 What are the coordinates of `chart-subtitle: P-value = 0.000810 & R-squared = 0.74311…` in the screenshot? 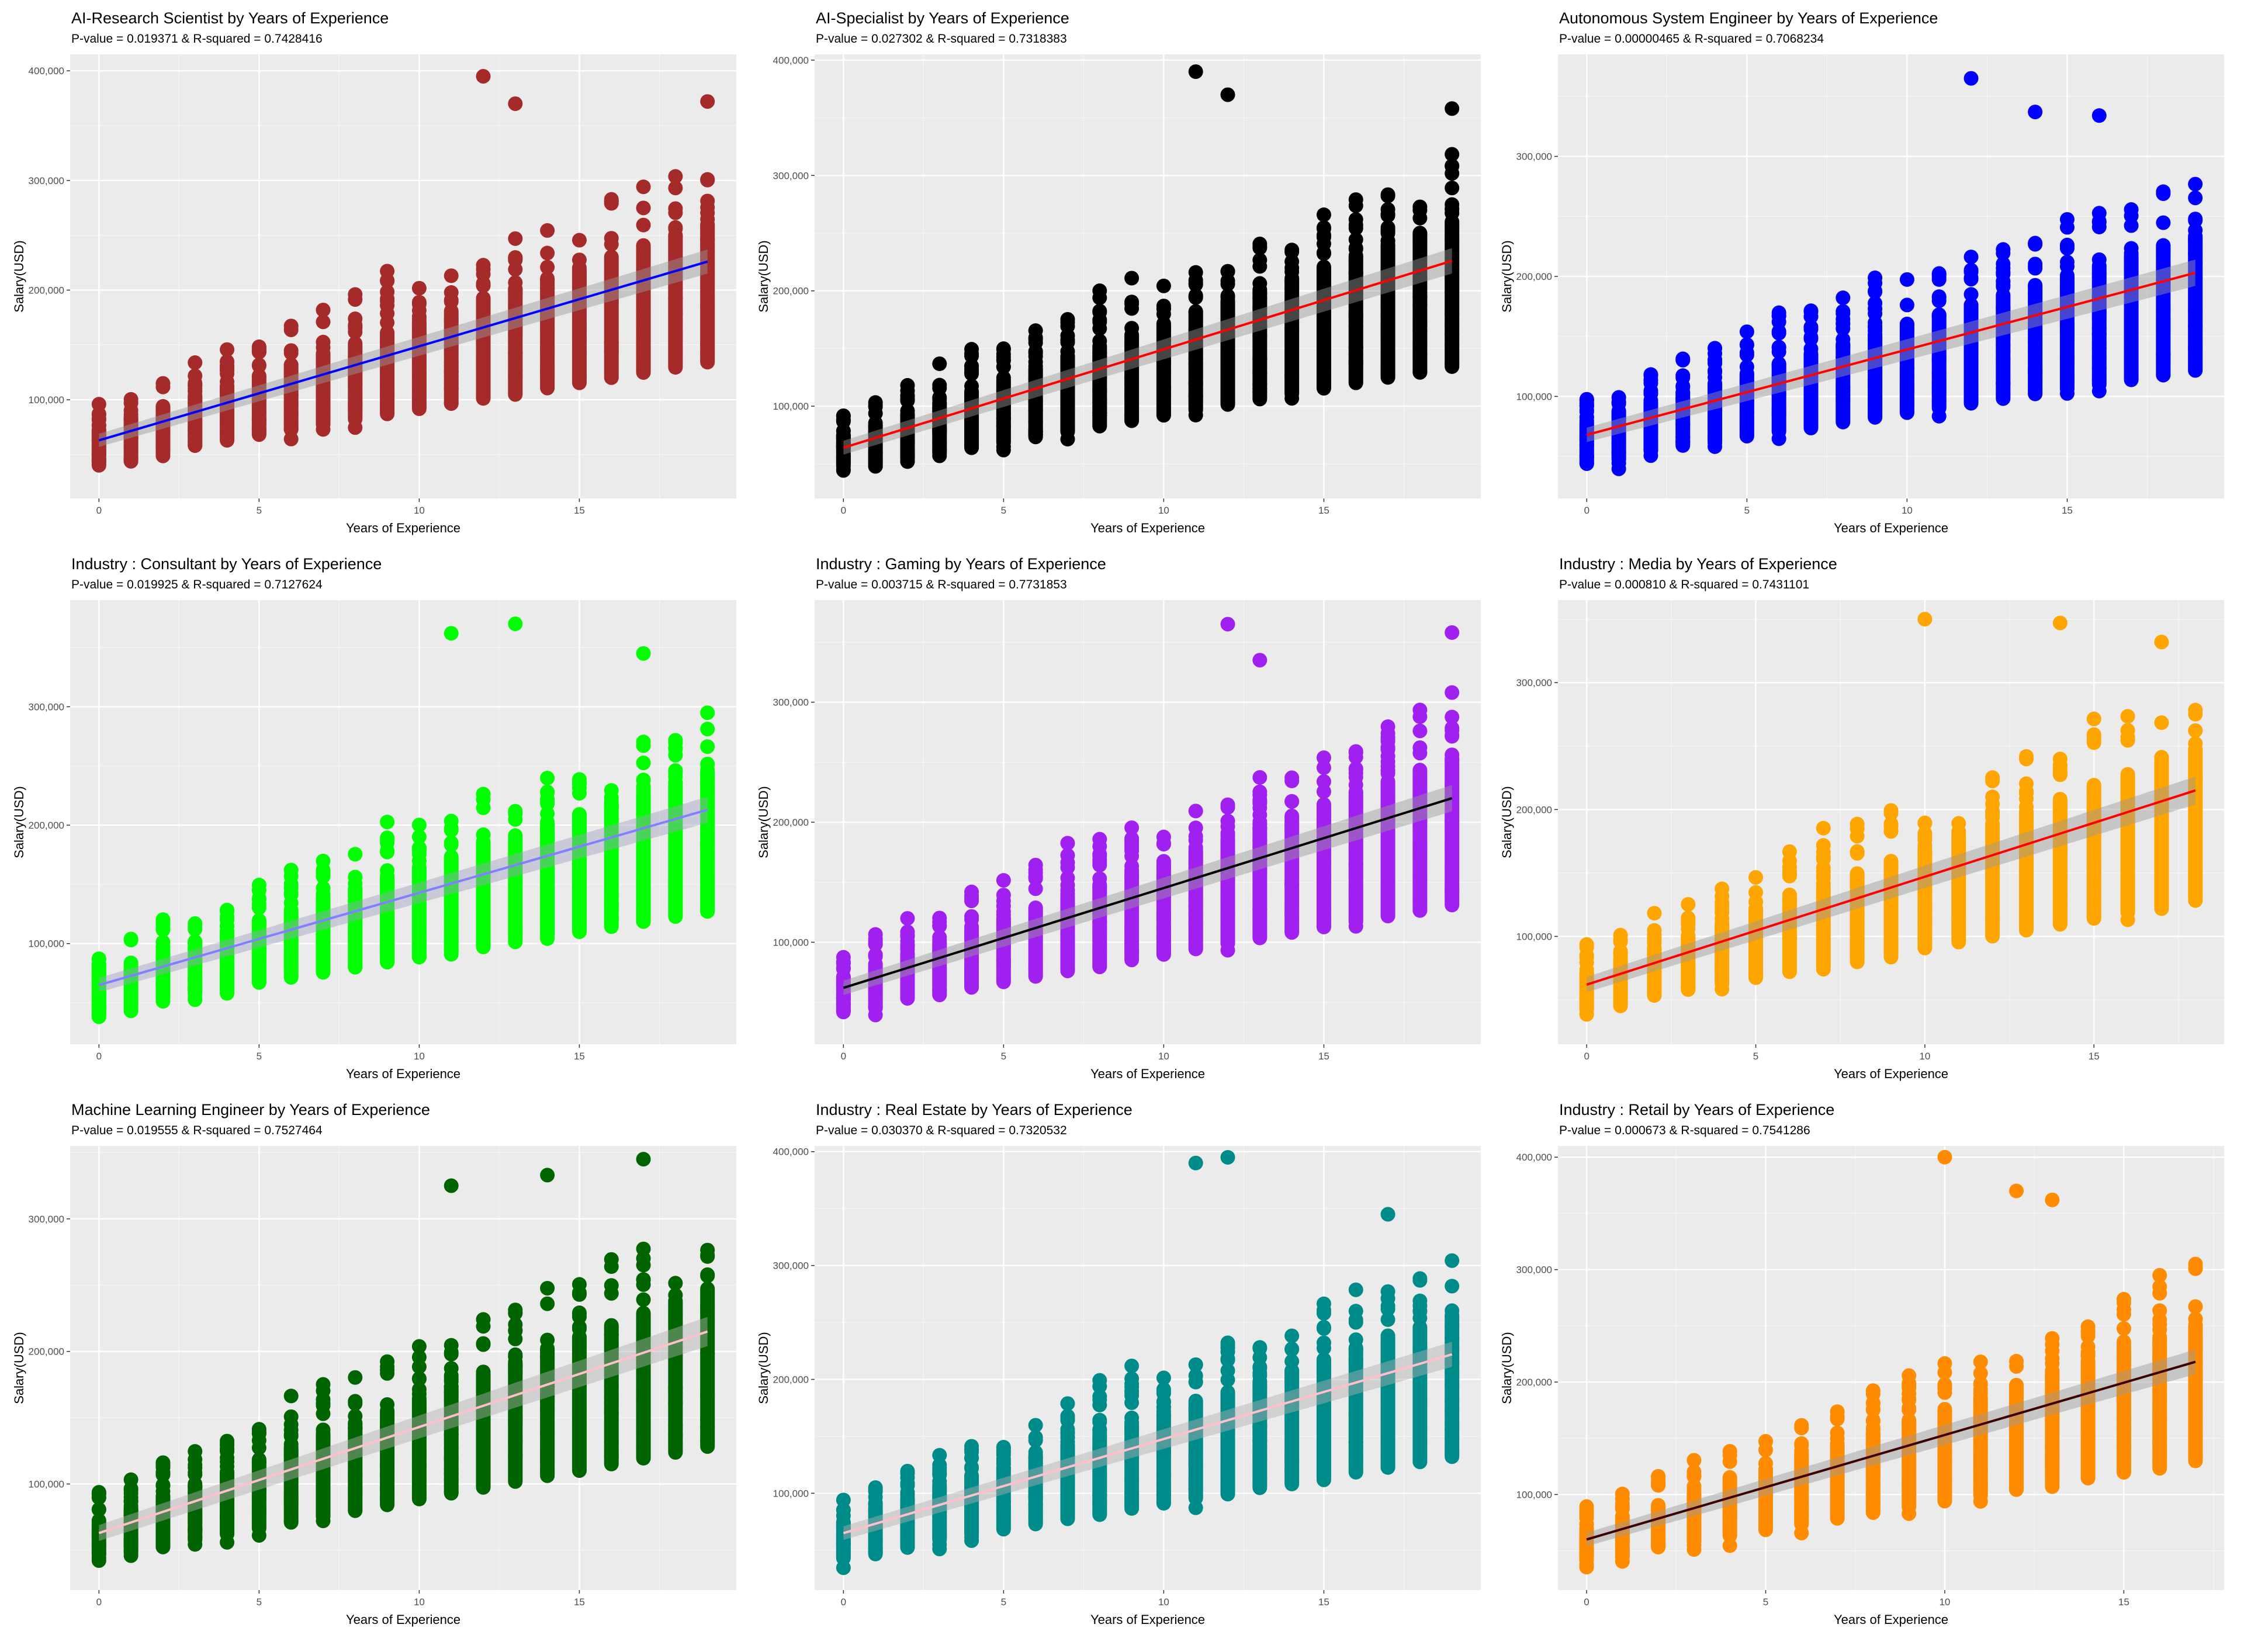 It's located at (1684, 585).